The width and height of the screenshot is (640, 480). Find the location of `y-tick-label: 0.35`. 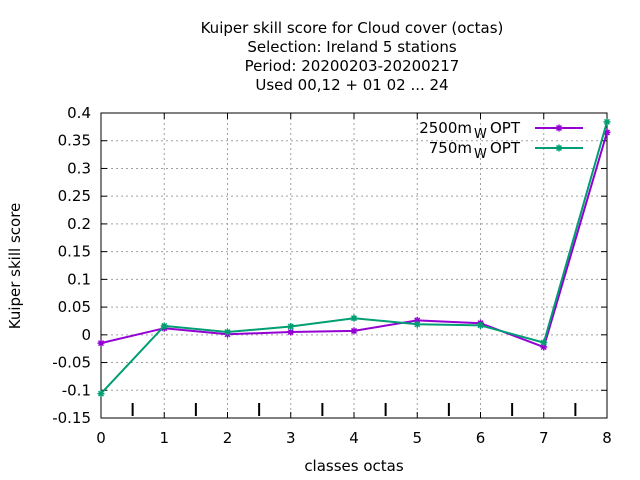

y-tick-label: 0.35 is located at coordinates (74, 141).